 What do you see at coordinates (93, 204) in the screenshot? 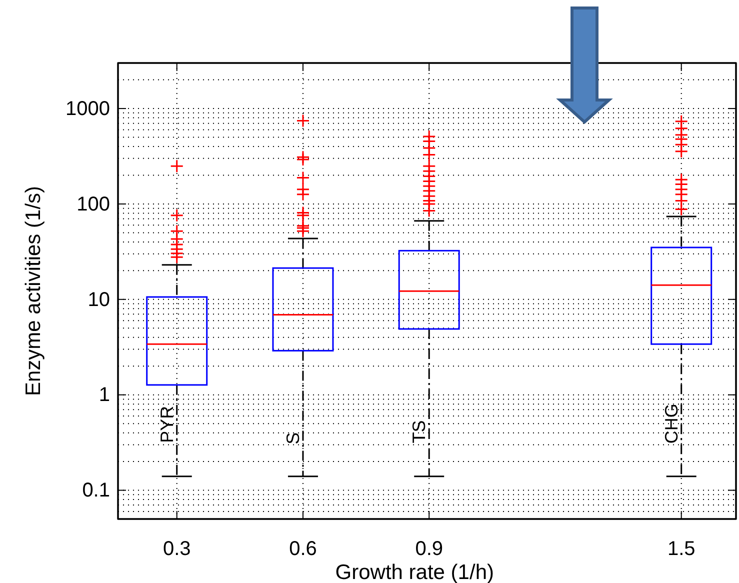
I see `y-tick-label: 100` at bounding box center [93, 204].